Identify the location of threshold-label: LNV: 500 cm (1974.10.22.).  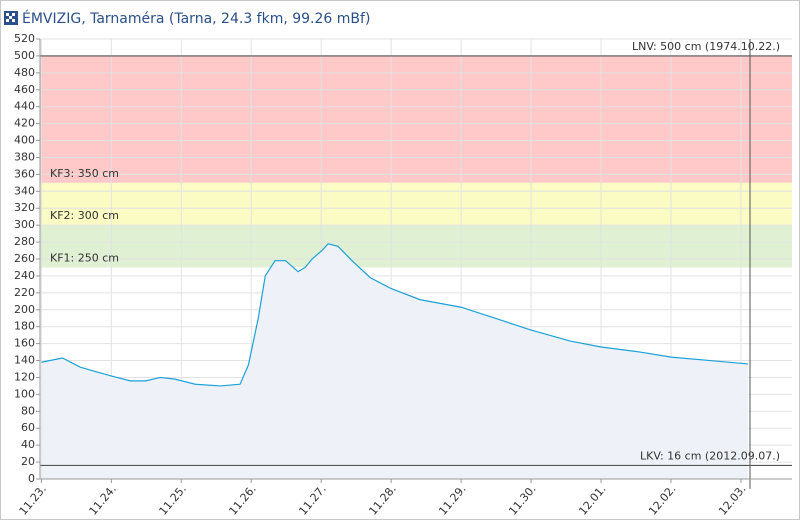
(706, 46).